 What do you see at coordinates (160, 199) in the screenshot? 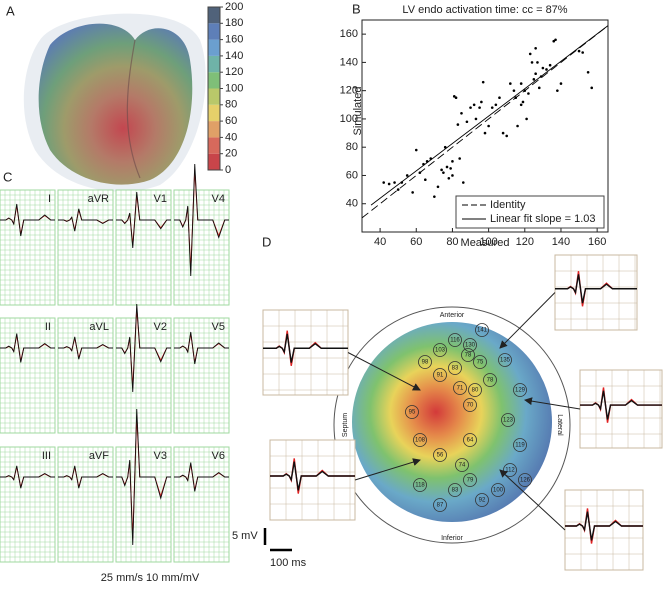
I see `lead-label: V1` at bounding box center [160, 199].